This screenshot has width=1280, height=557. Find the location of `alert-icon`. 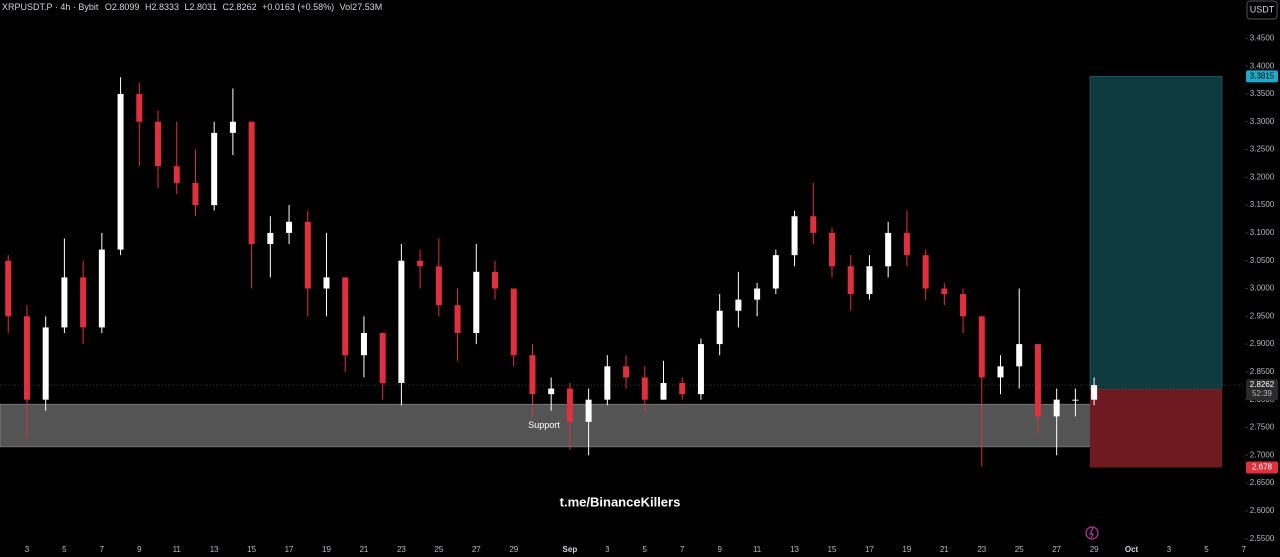

alert-icon is located at coordinates (1092, 533).